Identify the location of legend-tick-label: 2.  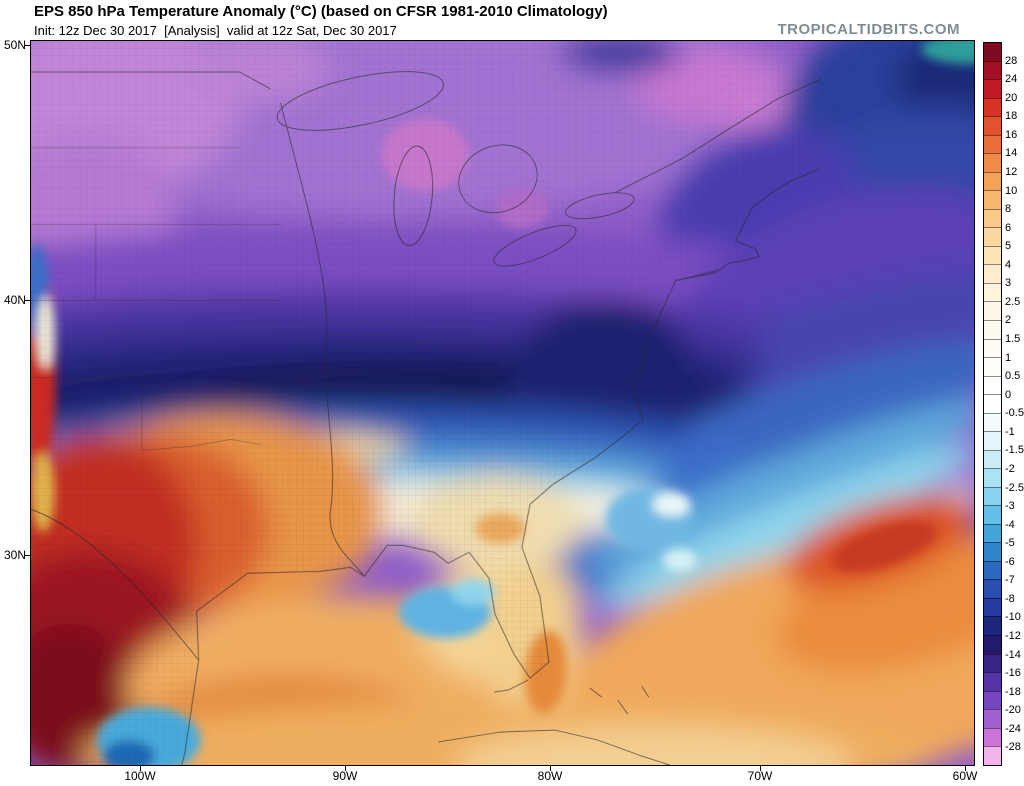
(1008, 320).